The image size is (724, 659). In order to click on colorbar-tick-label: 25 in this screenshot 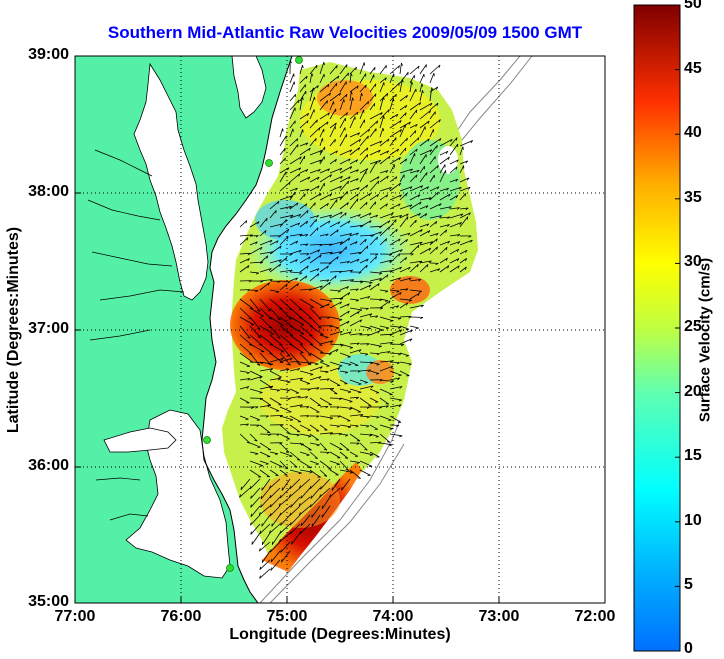, I will do `click(693, 326)`.